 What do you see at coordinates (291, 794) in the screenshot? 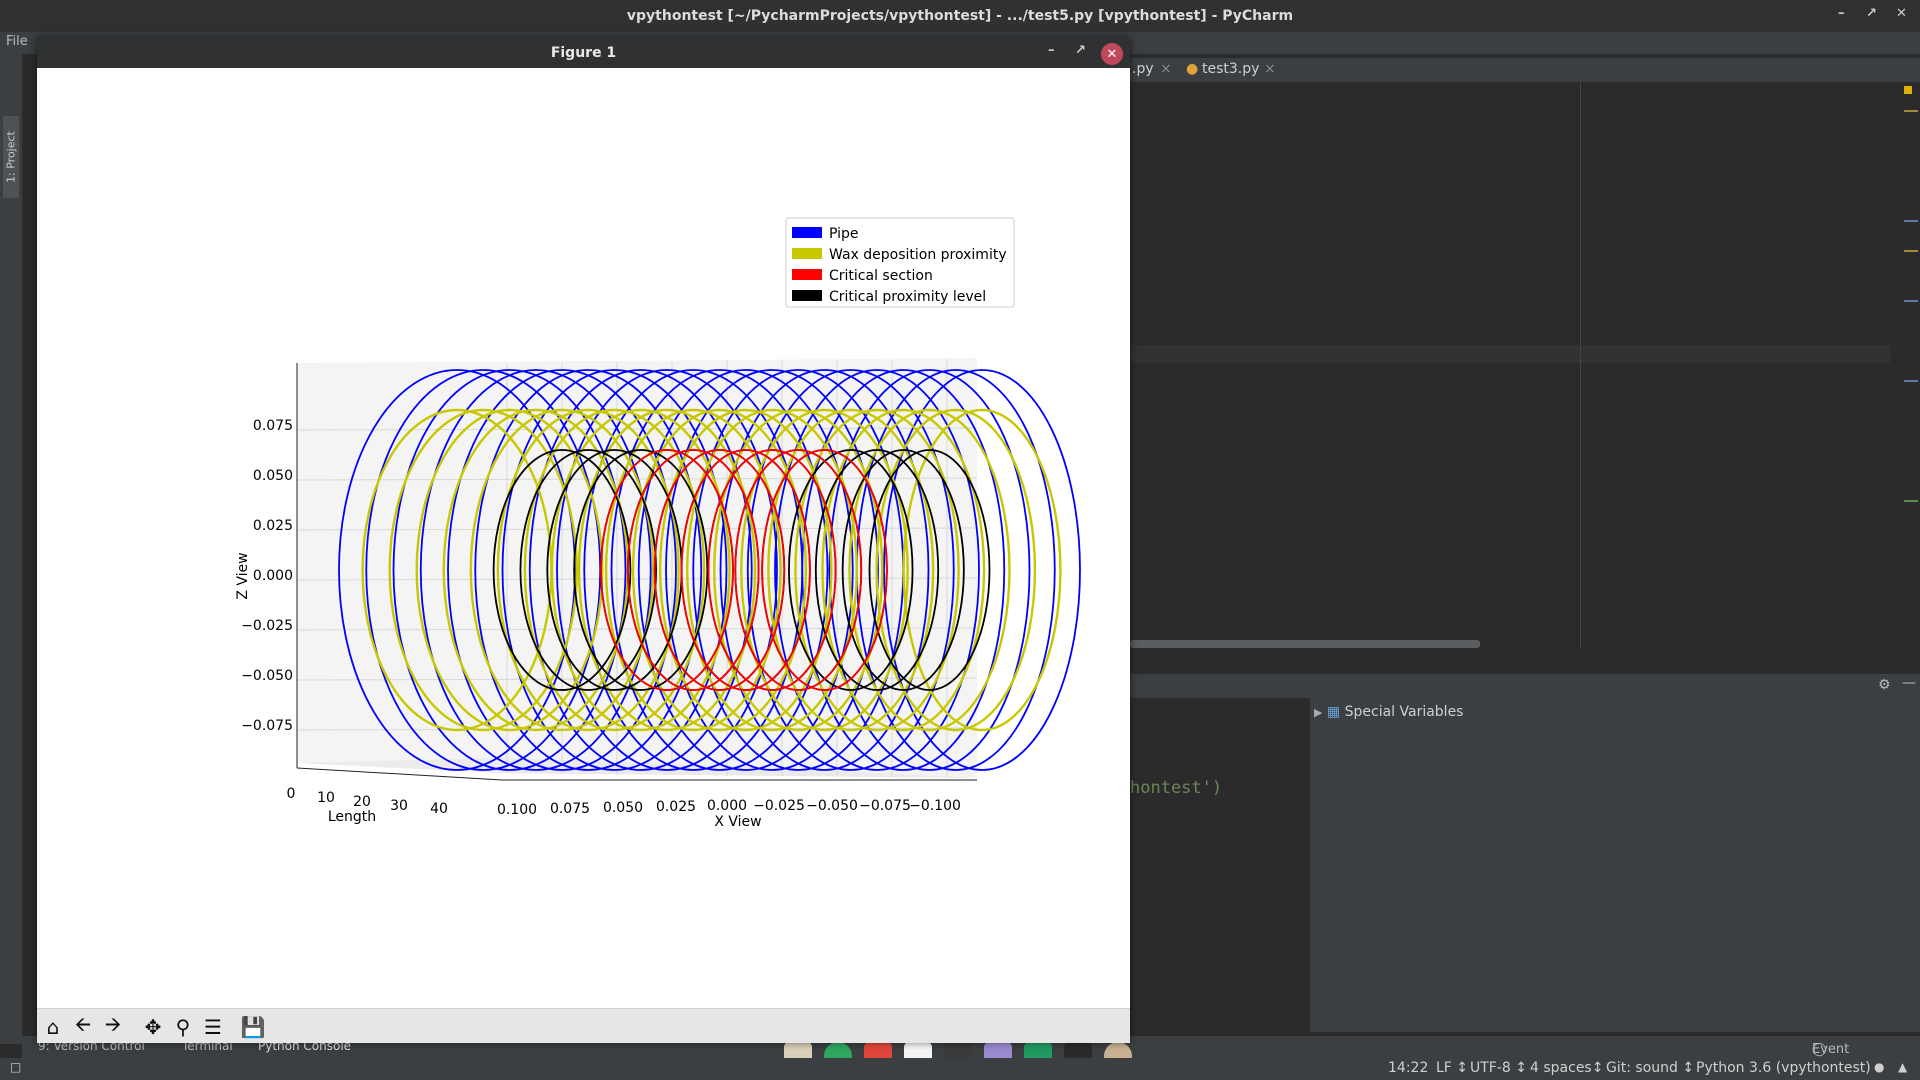
I see `length-tick-label: 0` at bounding box center [291, 794].